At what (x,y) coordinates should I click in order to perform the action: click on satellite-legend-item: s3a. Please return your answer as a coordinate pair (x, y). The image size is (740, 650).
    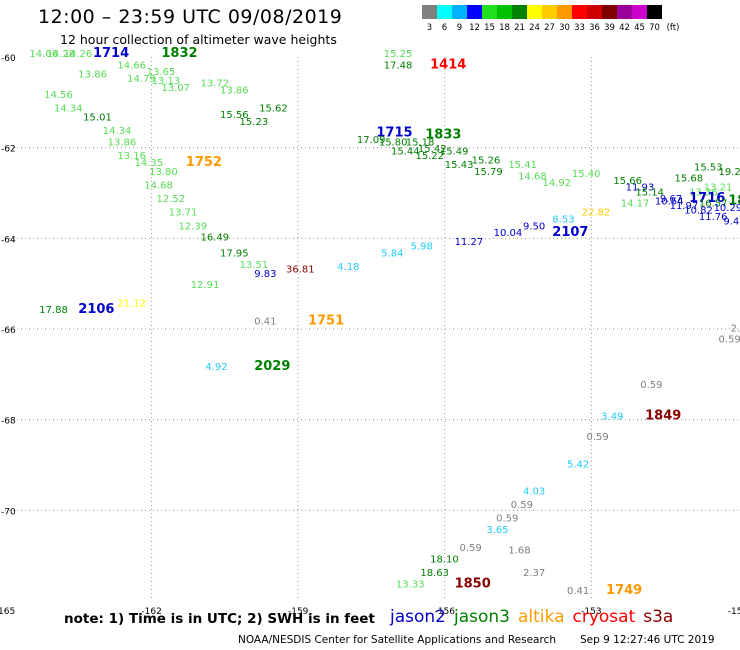
    Looking at the image, I should click on (658, 617).